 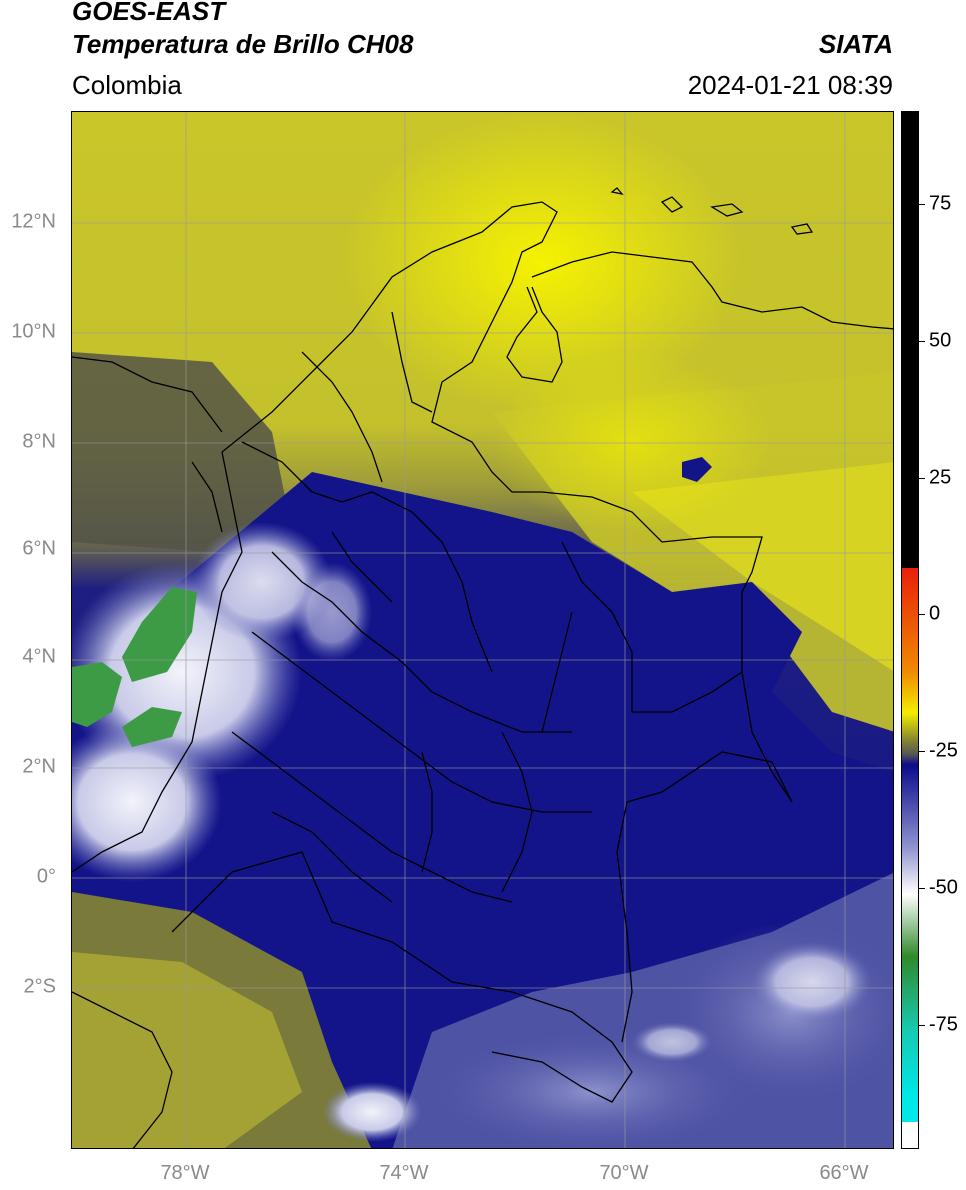 I want to click on colorbar-label-neg50: -50, so click(x=943, y=887).